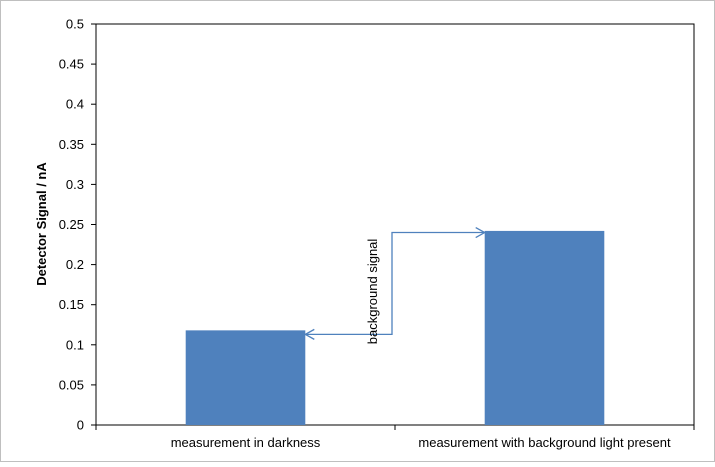  What do you see at coordinates (481, 232) in the screenshot?
I see `annotation-arrowhead-right` at bounding box center [481, 232].